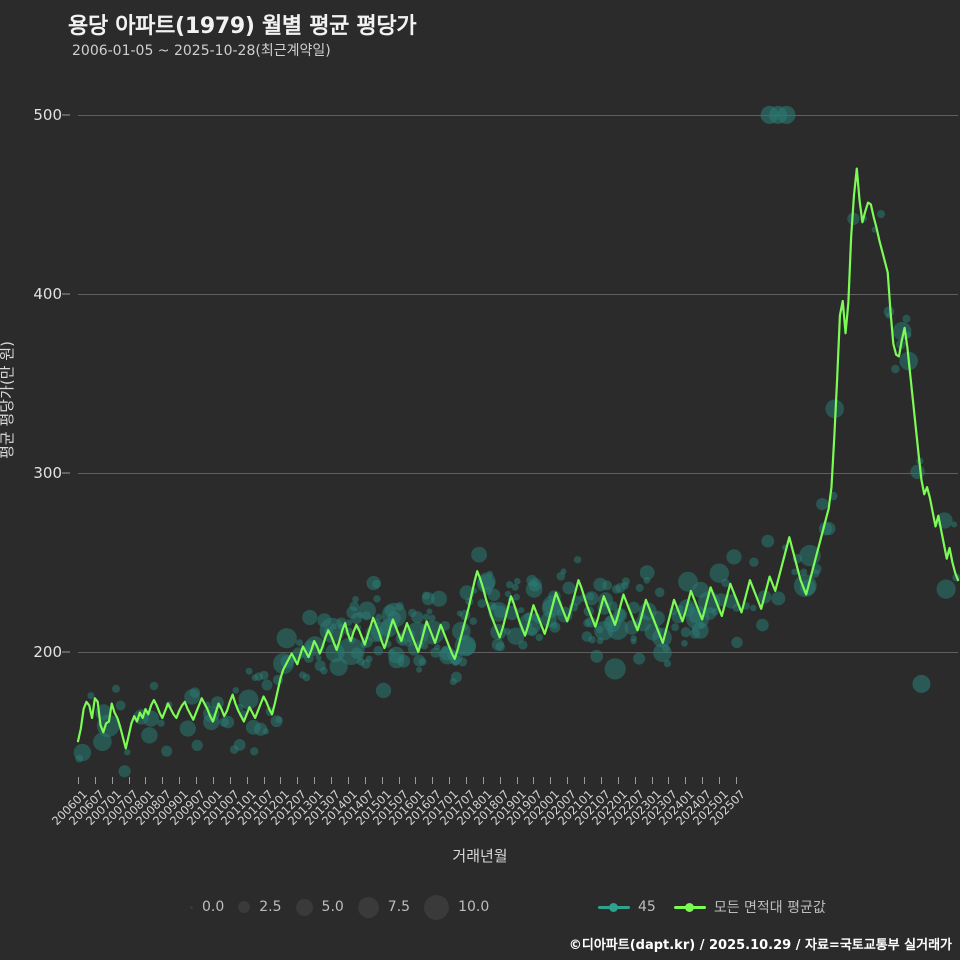 This screenshot has width=960, height=960. I want to click on size-legend: 0.0 2.5 5.0 7.5 10.0, so click(346, 907).